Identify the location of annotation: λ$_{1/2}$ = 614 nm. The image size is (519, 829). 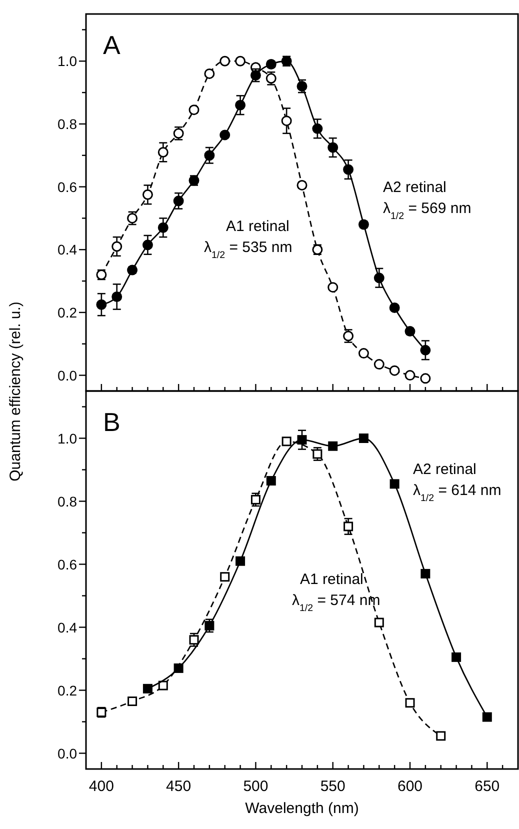
(457, 493).